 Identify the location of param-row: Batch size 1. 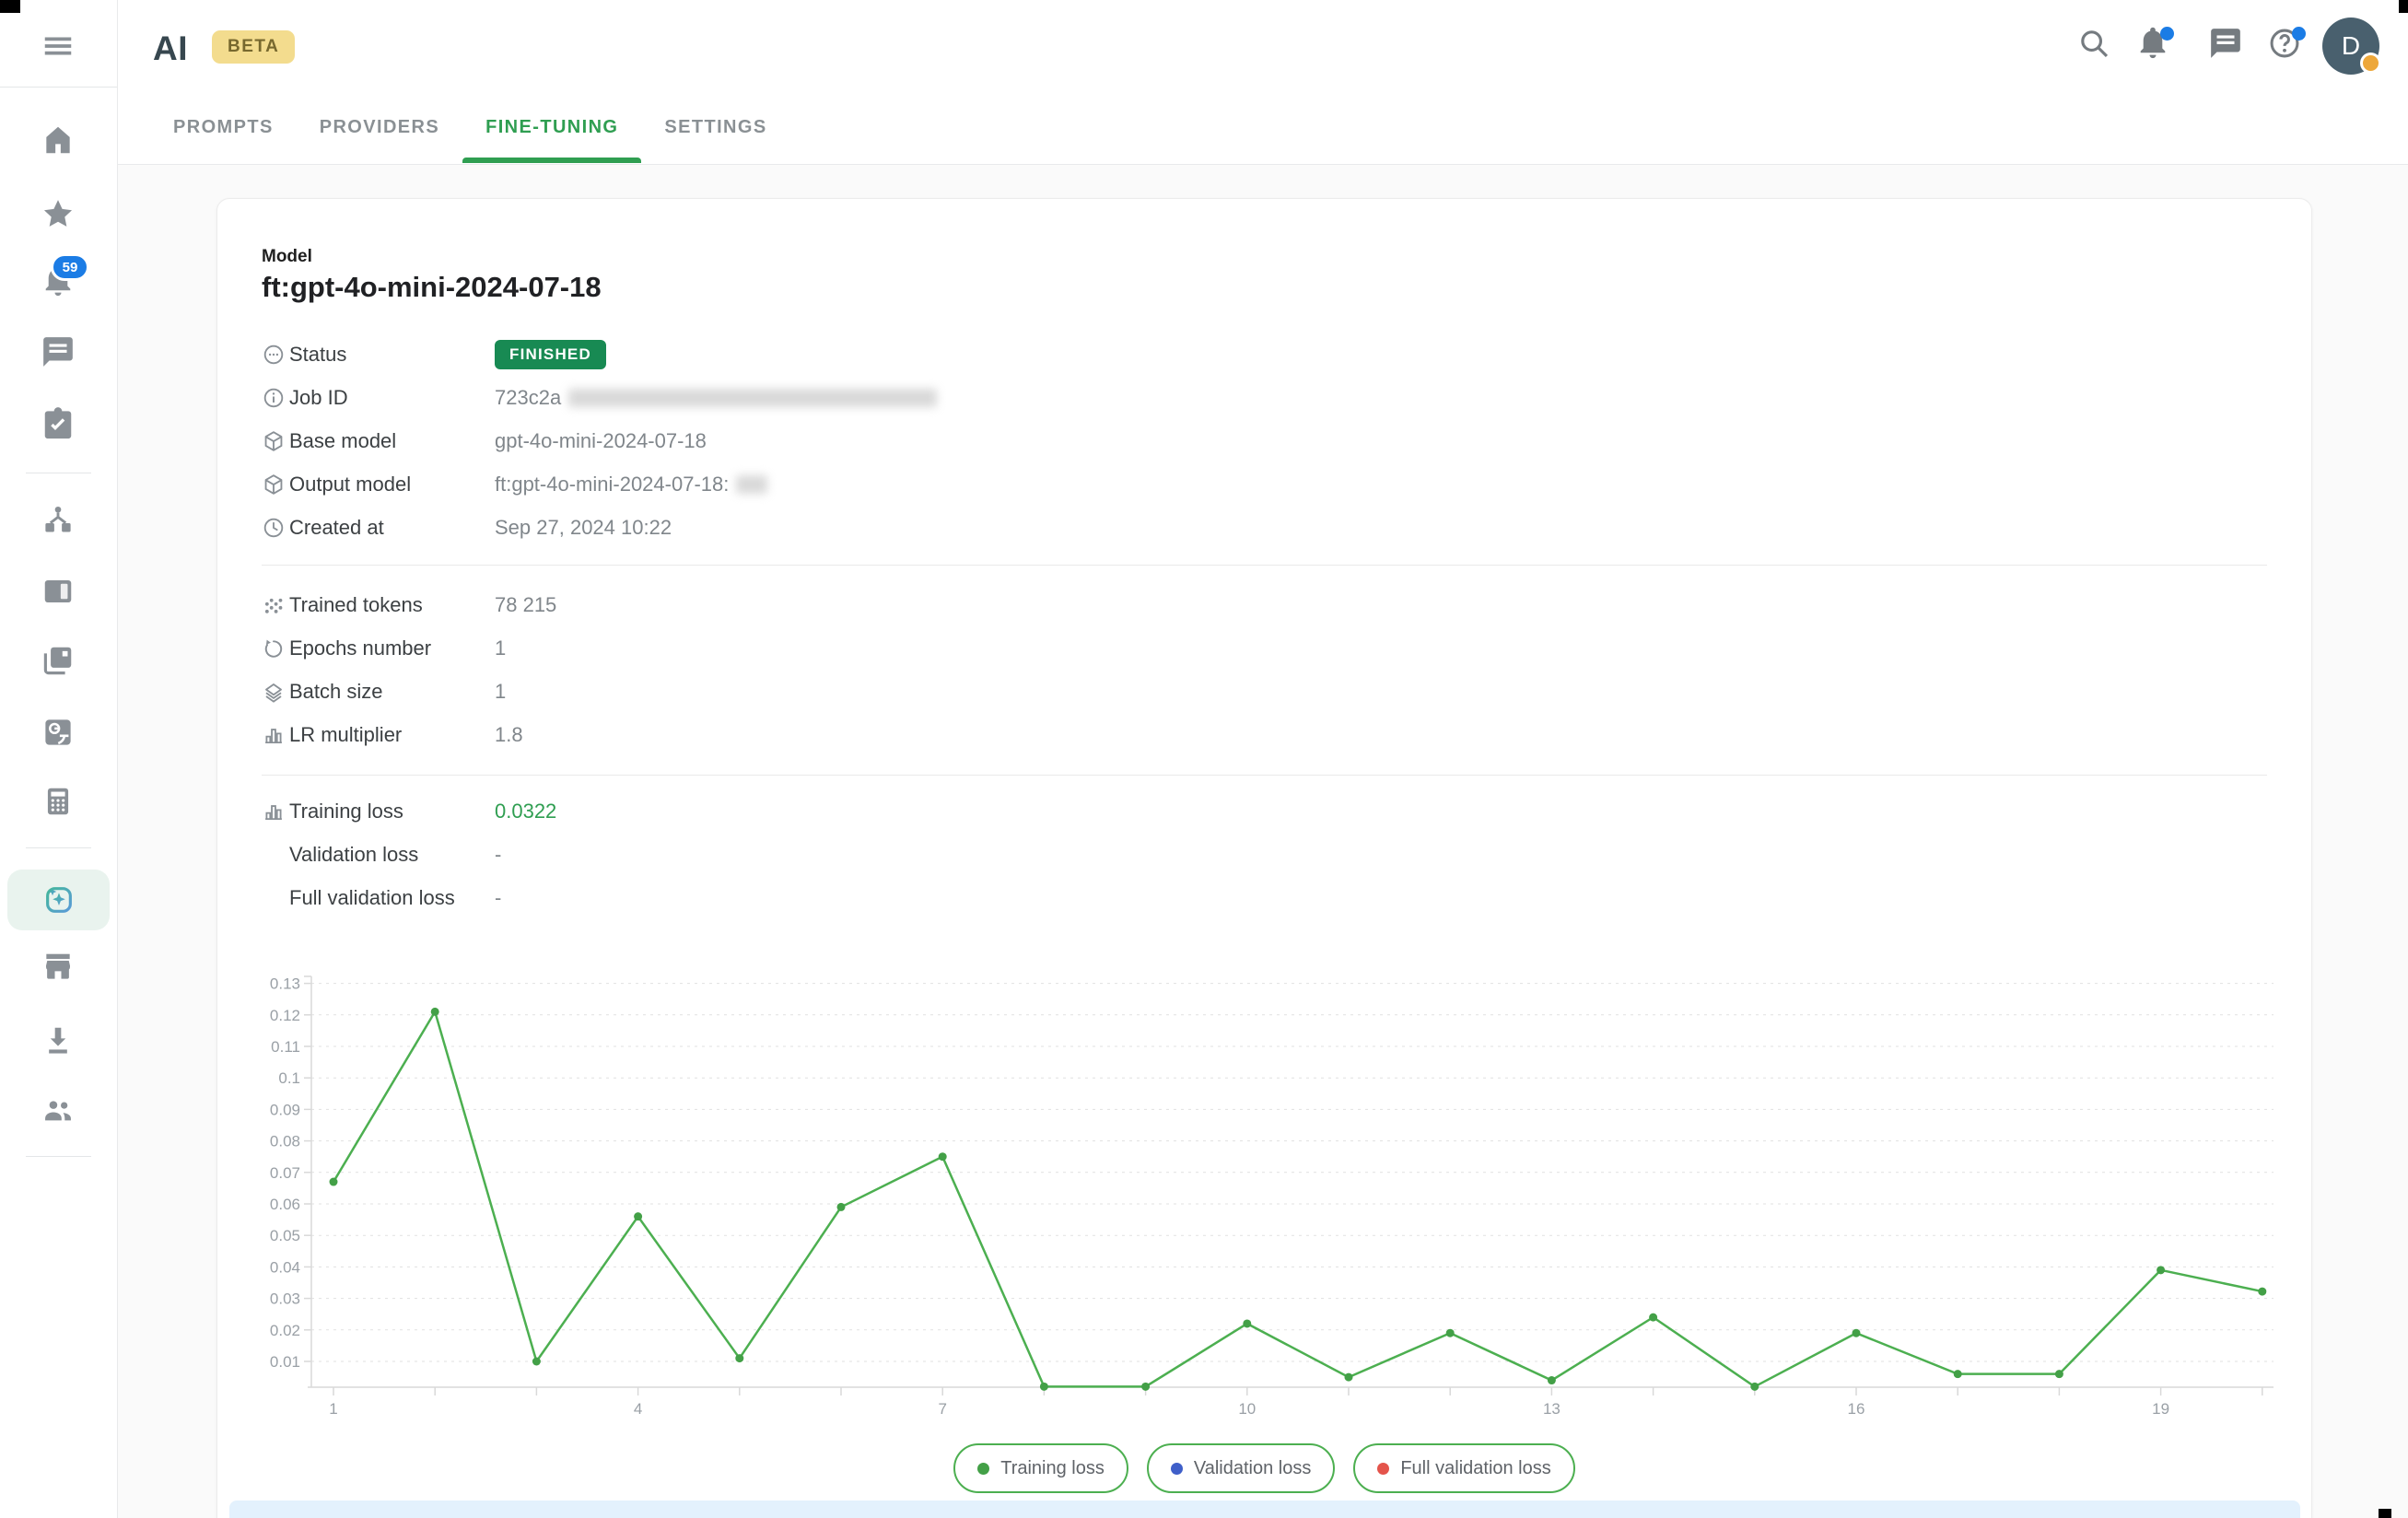
(1264, 691).